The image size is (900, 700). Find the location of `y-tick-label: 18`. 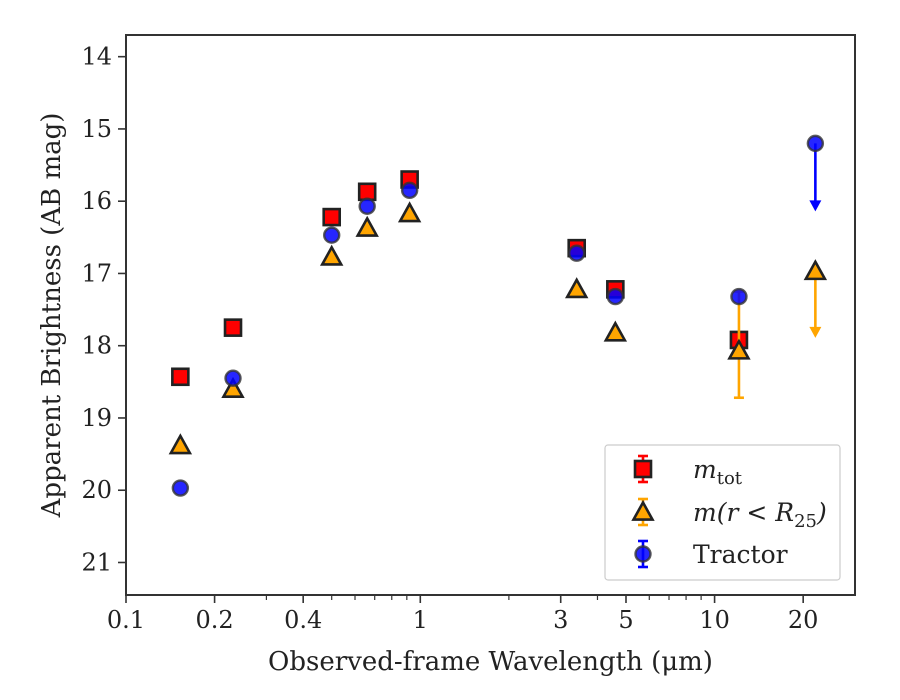

y-tick-label: 18 is located at coordinates (96, 346).